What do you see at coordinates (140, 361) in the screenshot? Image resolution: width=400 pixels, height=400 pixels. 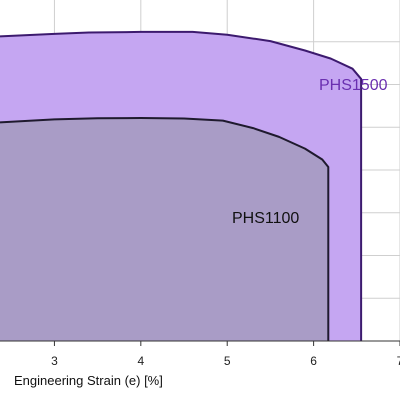 I see `x-tick-label-1: 4` at bounding box center [140, 361].